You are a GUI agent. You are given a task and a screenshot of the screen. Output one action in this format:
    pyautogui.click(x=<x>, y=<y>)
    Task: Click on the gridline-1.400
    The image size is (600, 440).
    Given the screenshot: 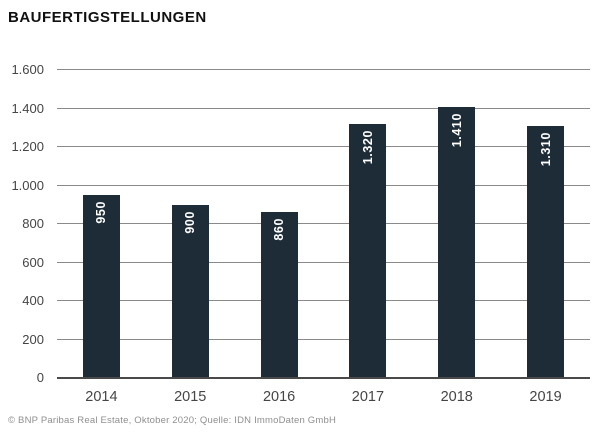 What is the action you would take?
    pyautogui.click(x=323, y=108)
    